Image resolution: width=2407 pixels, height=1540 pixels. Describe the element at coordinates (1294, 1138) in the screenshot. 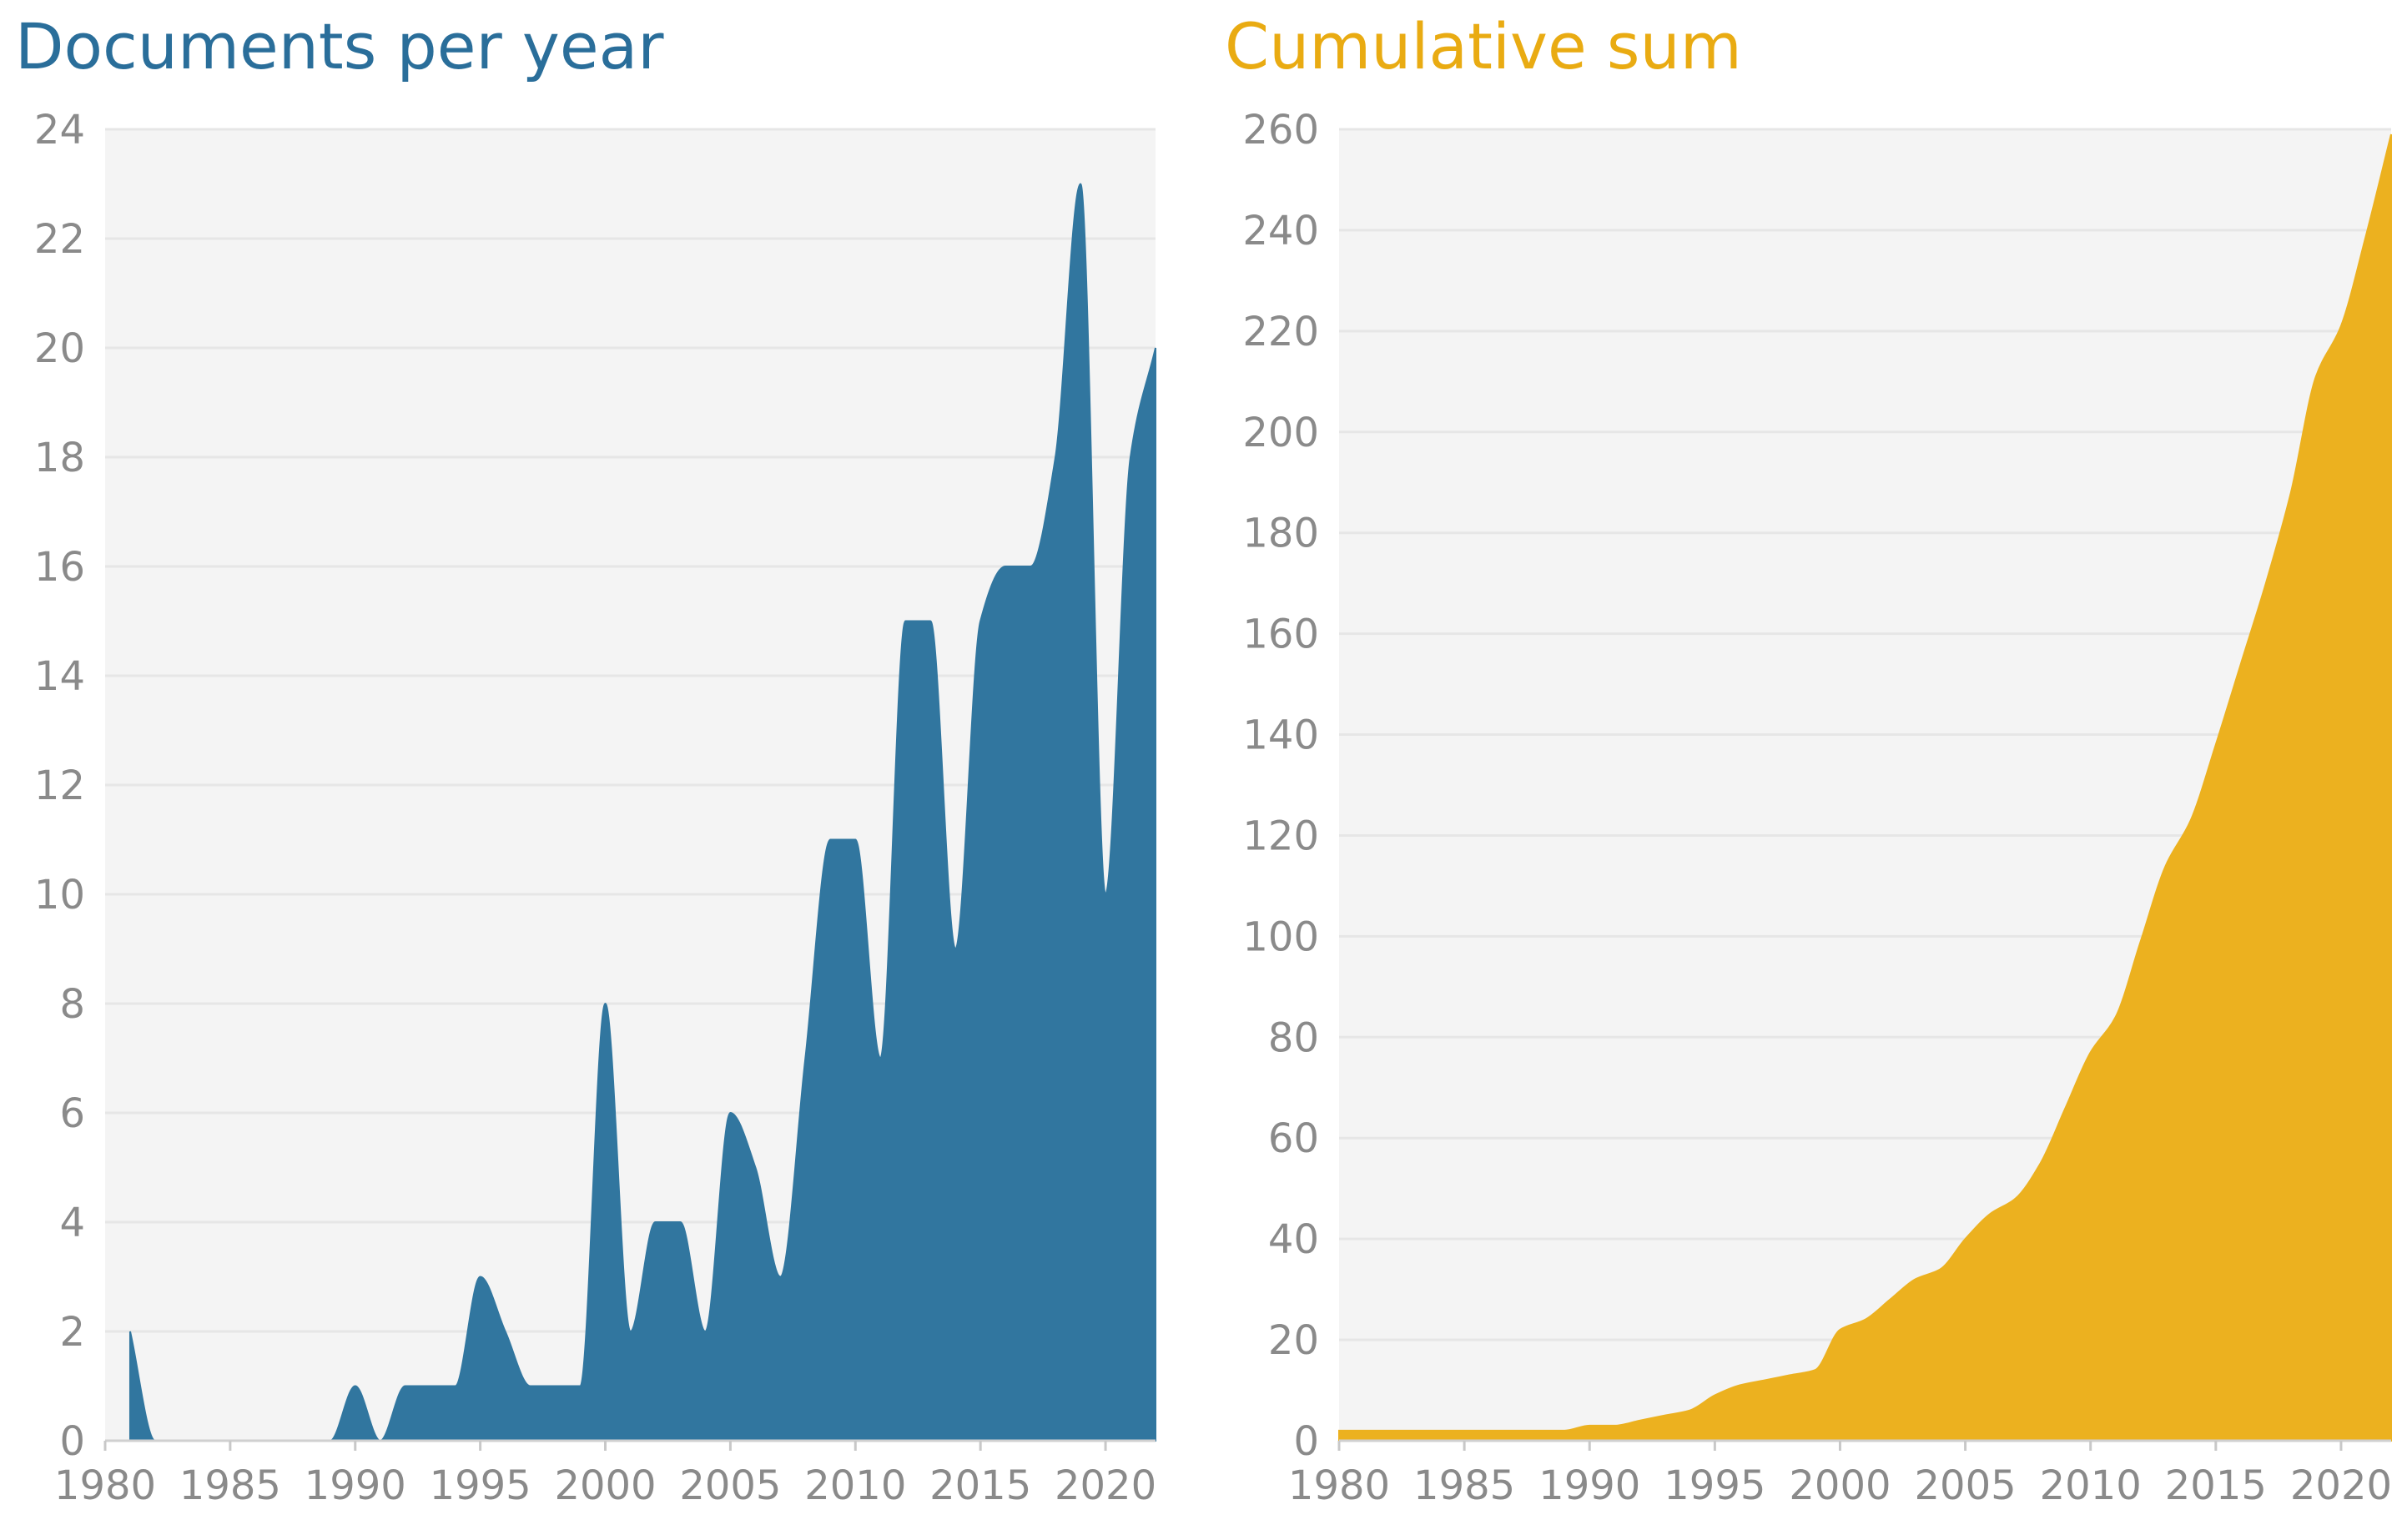

I see `y-tick-label: 60` at that location.